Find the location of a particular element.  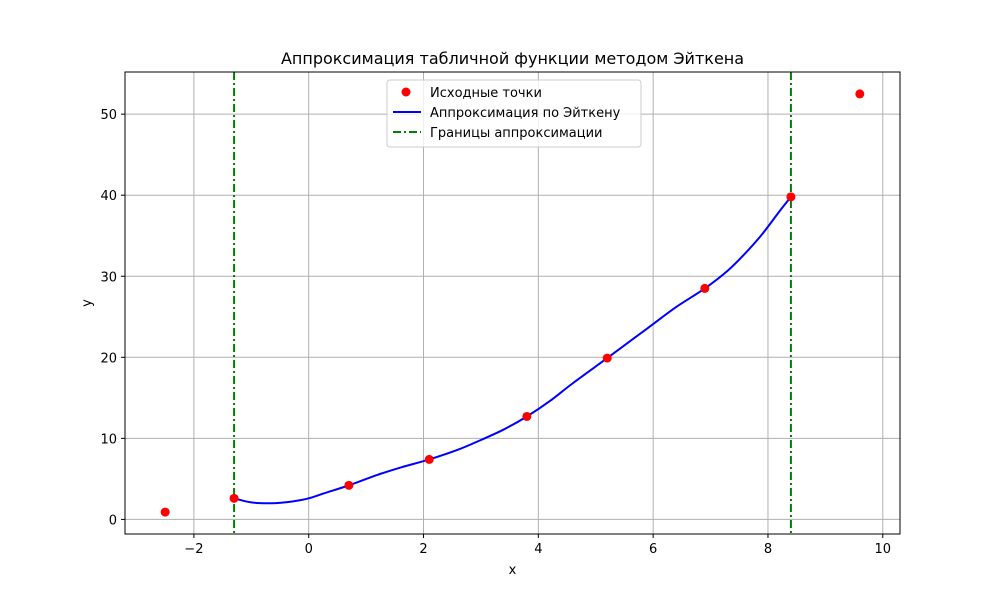

y-axis-label: y is located at coordinates (87, 303).